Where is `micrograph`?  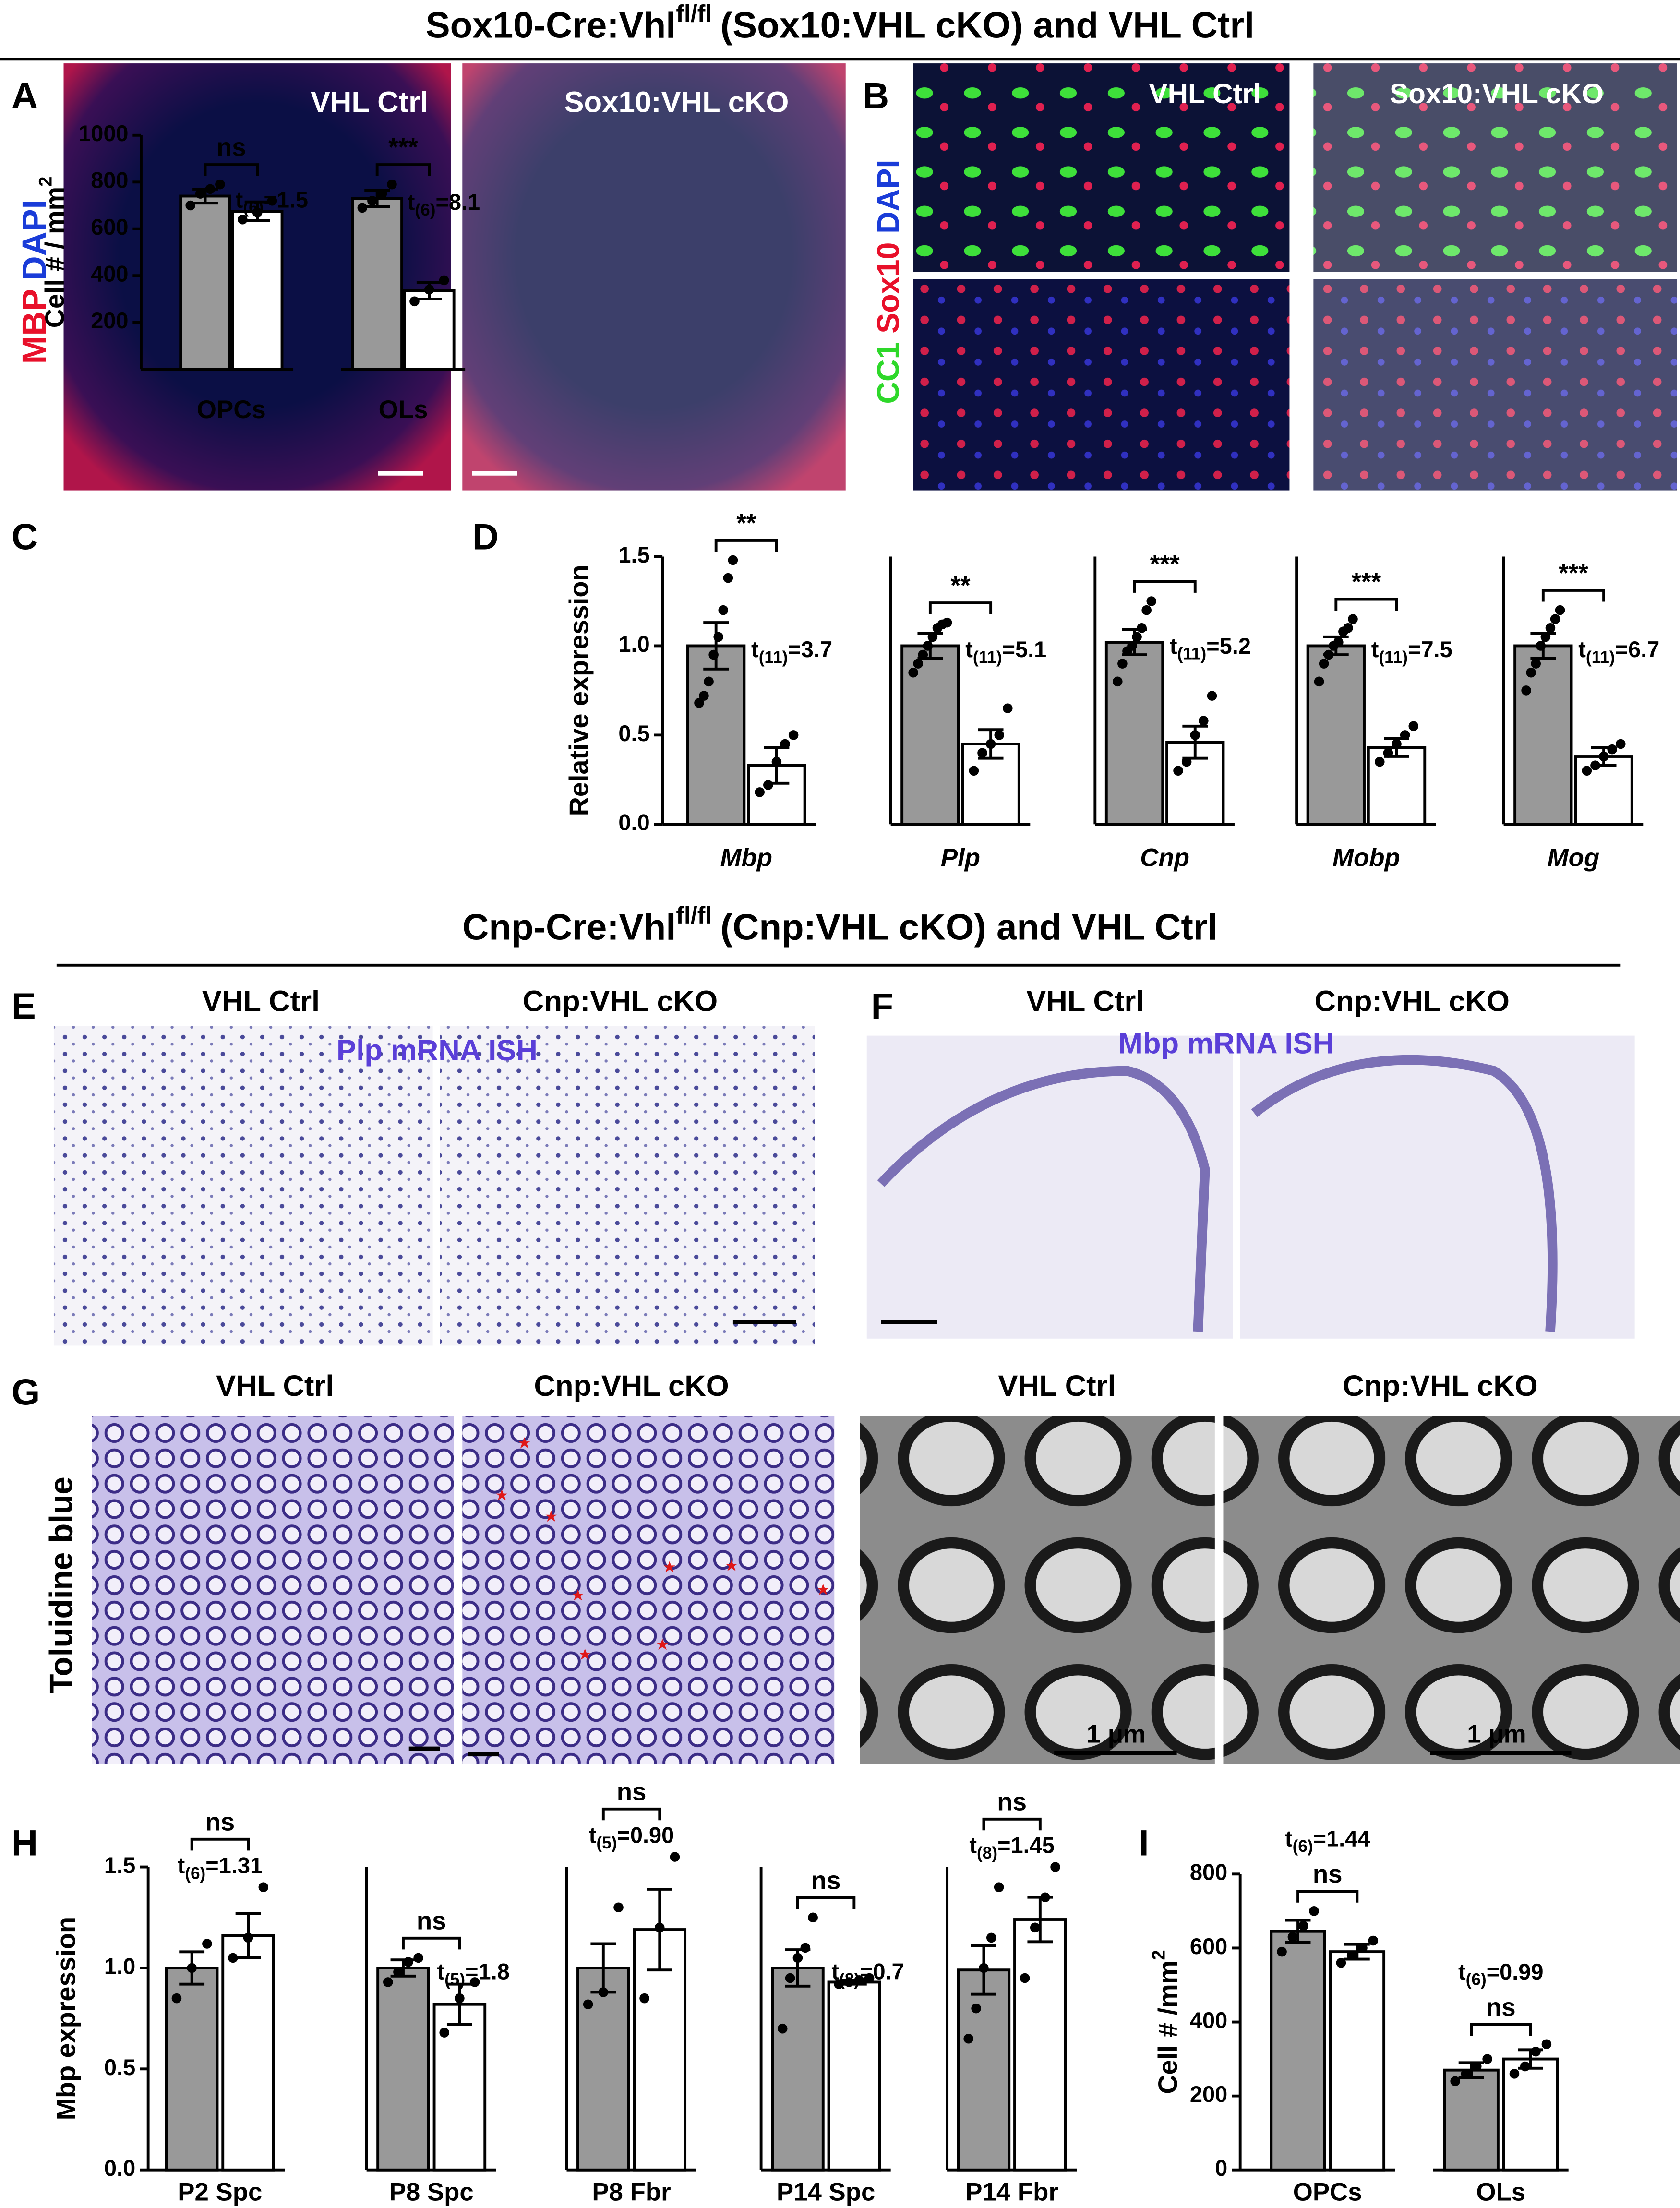 micrograph is located at coordinates (1495, 385).